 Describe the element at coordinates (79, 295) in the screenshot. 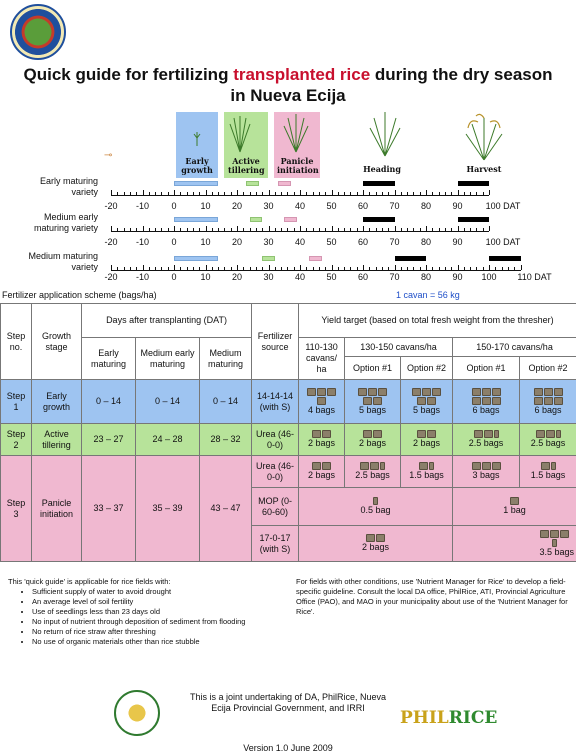

I see `scheme-title: Fertilizer application scheme (bags/ha)` at that location.